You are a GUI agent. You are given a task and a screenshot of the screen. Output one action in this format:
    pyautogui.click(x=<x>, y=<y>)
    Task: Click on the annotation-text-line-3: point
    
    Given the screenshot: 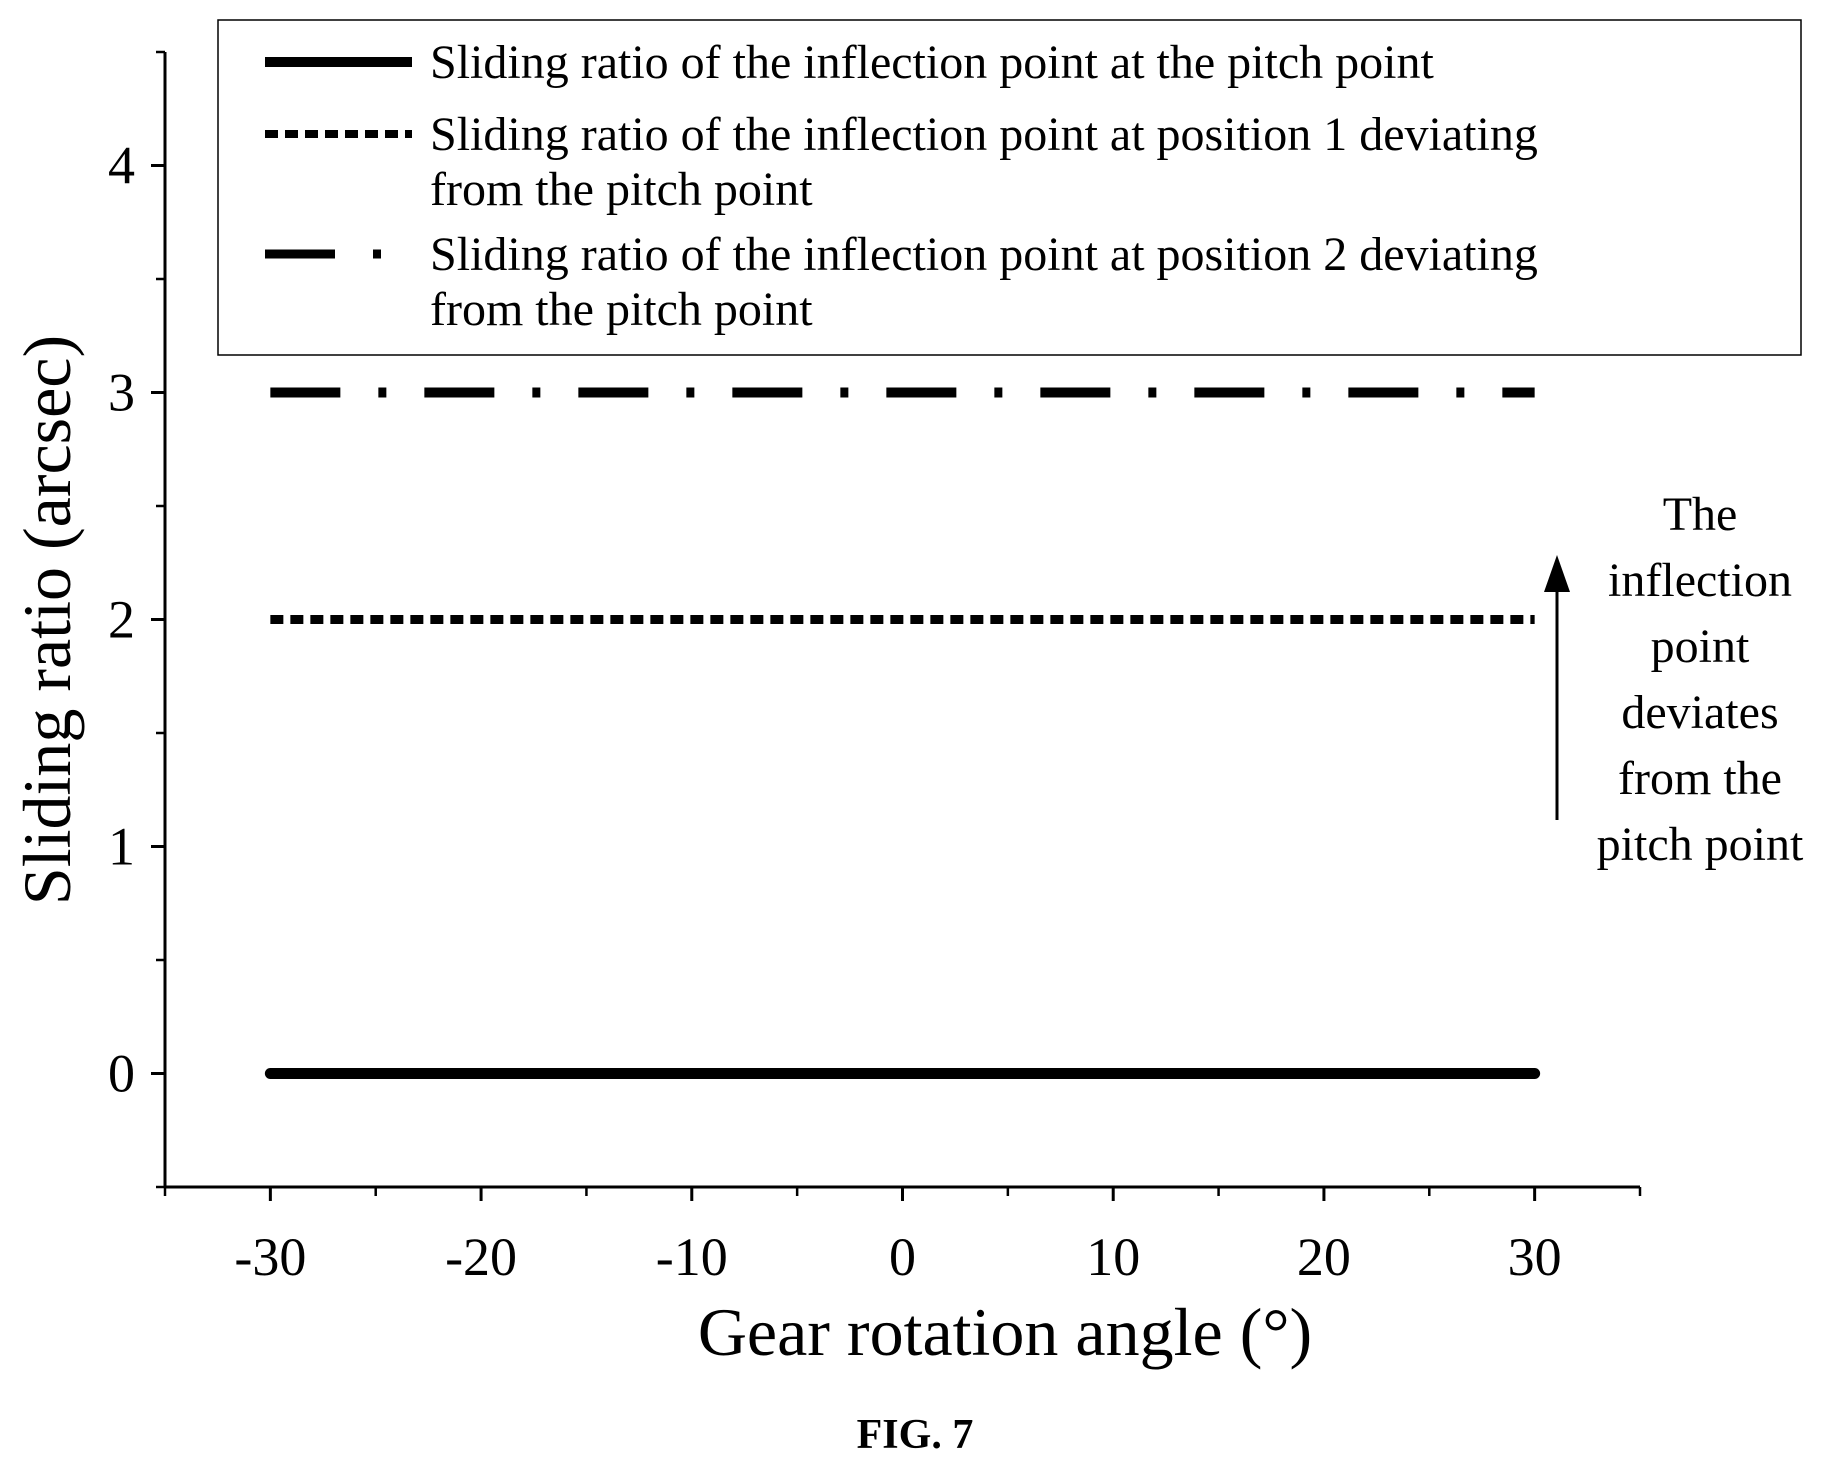 What is the action you would take?
    pyautogui.click(x=1700, y=646)
    